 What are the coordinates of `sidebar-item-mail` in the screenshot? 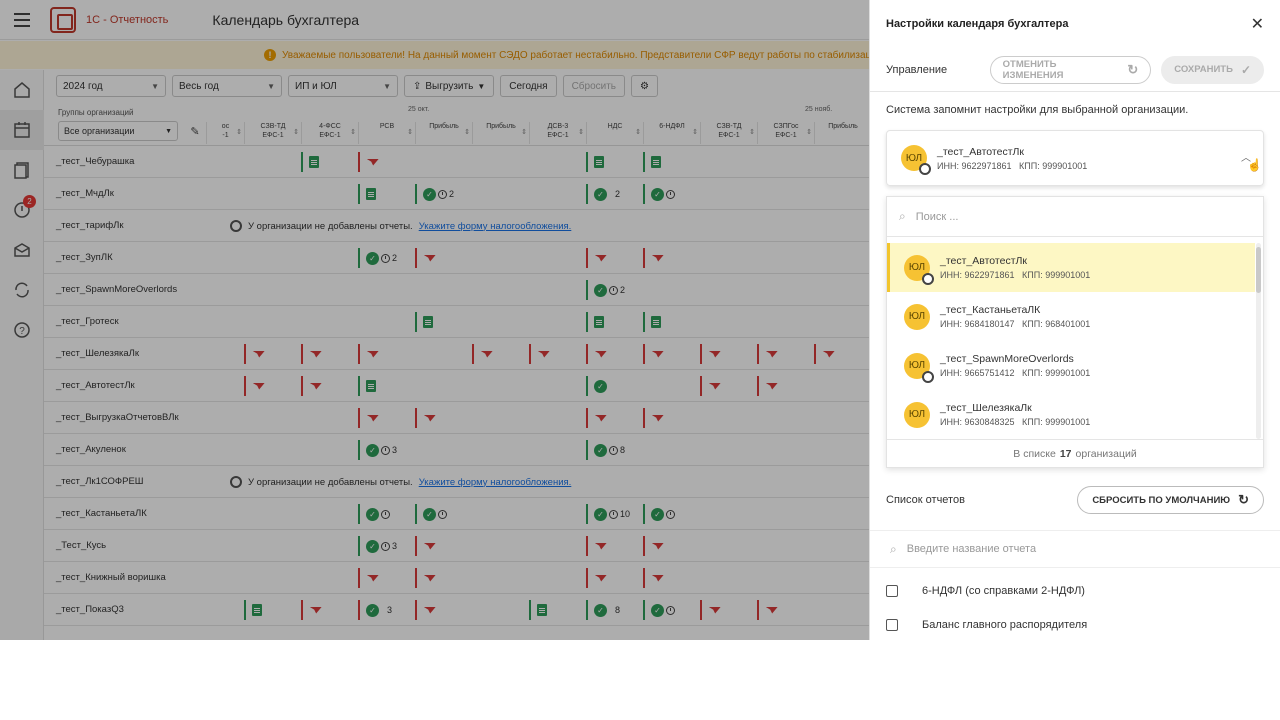 It's located at (22, 250).